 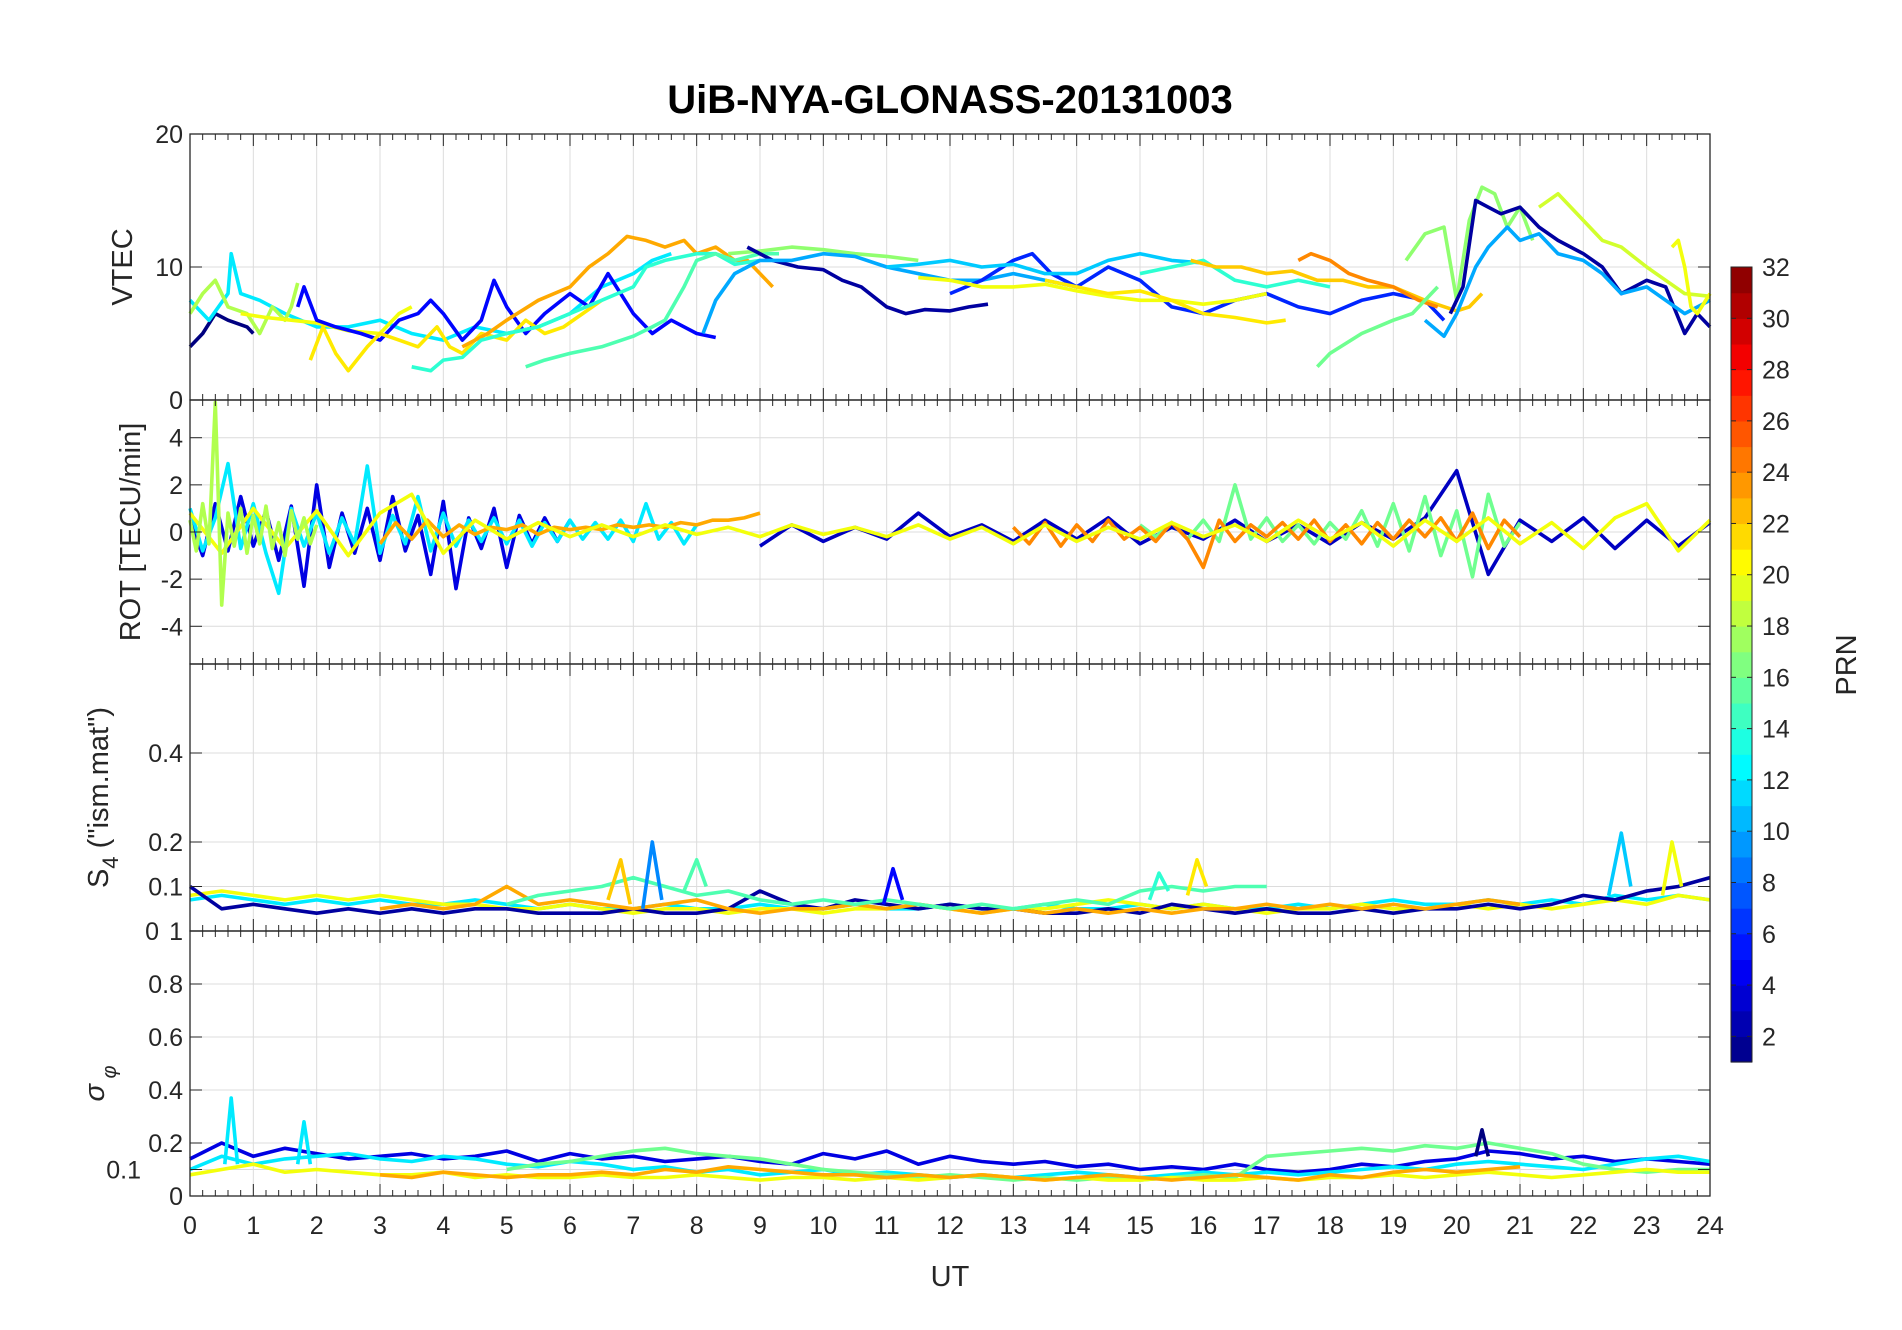 What do you see at coordinates (950, 1226) in the screenshot?
I see `x-tick-label: 12` at bounding box center [950, 1226].